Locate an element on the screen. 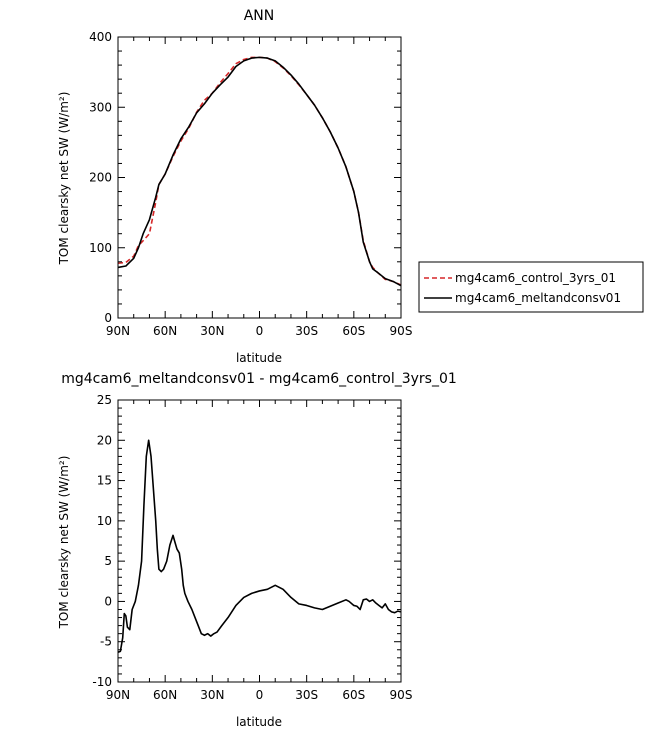 This screenshot has height=733, width=649. top-x-tick-label: 90S is located at coordinates (401, 331).